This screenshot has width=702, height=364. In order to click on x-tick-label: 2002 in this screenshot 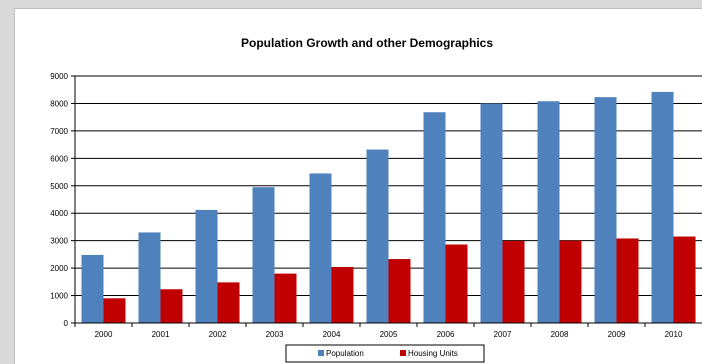, I will do `click(218, 334)`.